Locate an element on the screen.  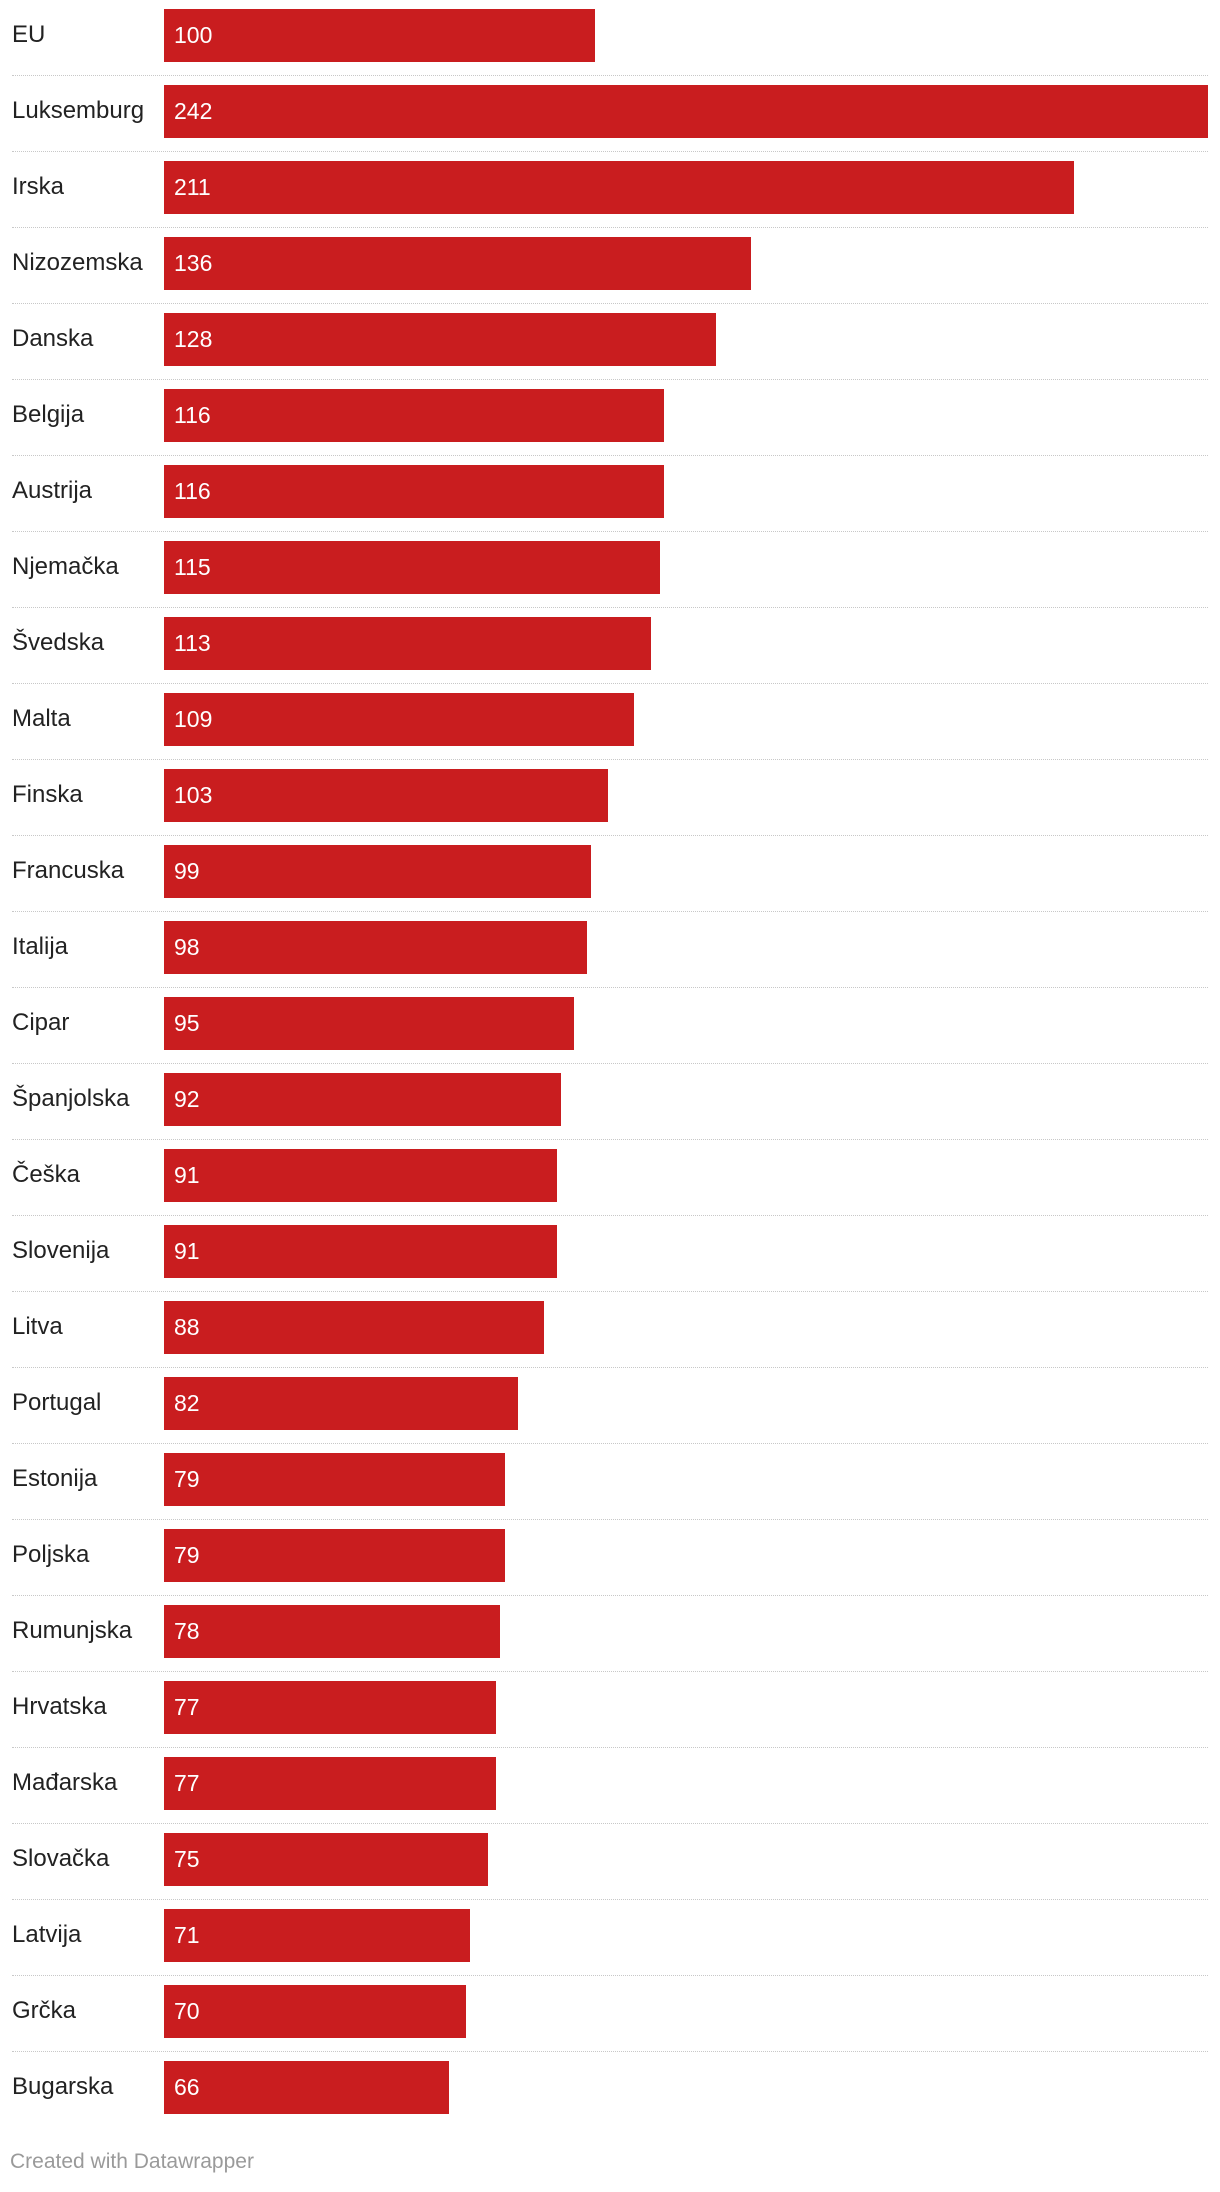
bar-row: Poljska 79 is located at coordinates (610, 1558).